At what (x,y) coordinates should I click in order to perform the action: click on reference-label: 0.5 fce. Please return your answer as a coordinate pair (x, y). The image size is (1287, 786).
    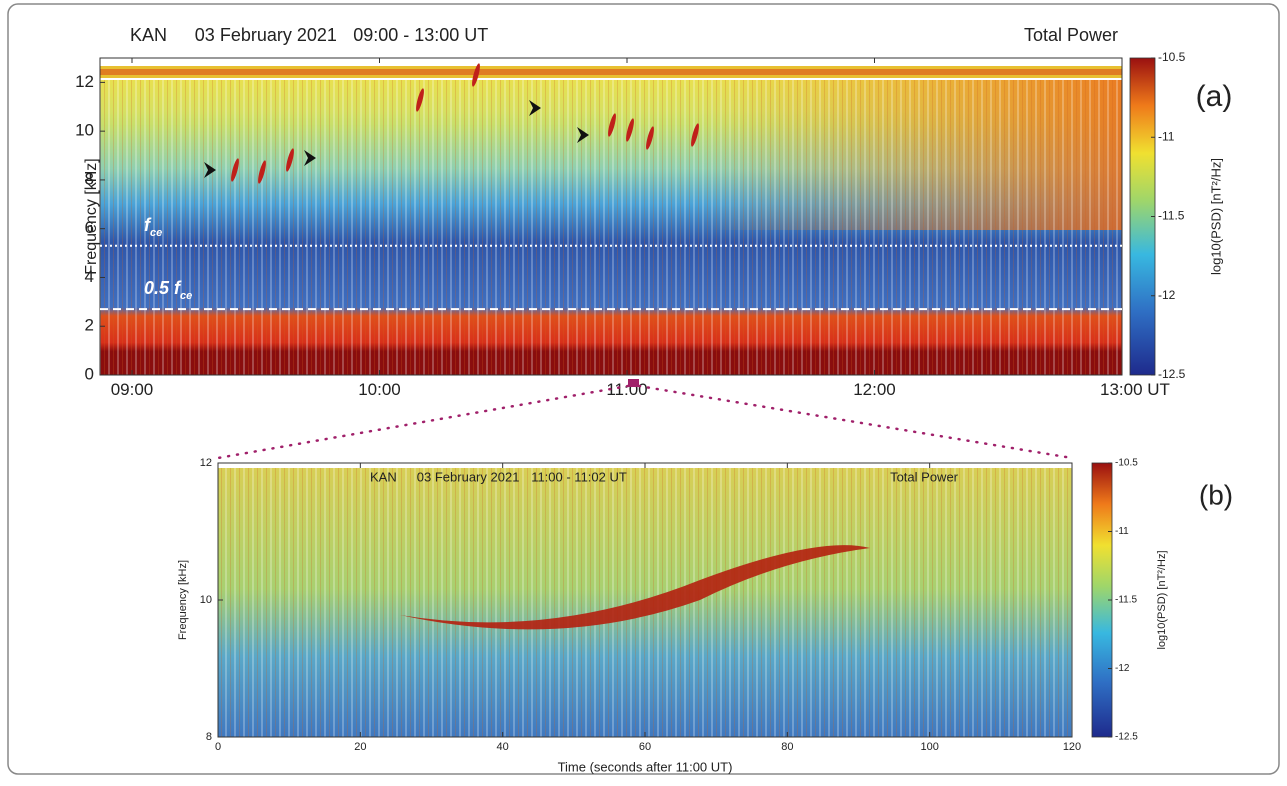
    Looking at the image, I should click on (168, 290).